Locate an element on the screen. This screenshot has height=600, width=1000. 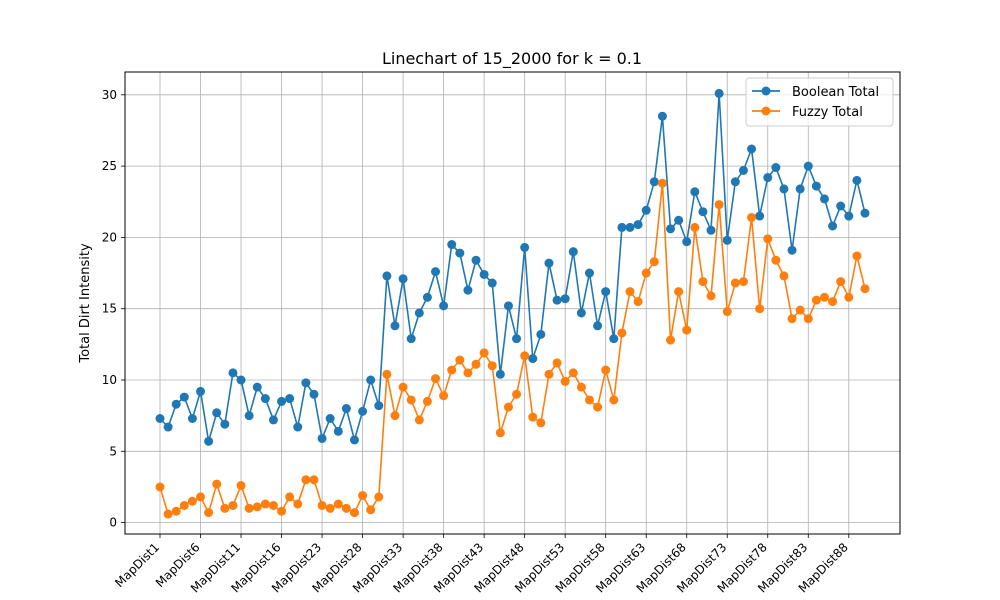
y-tick-label: 0 is located at coordinates (113, 523).